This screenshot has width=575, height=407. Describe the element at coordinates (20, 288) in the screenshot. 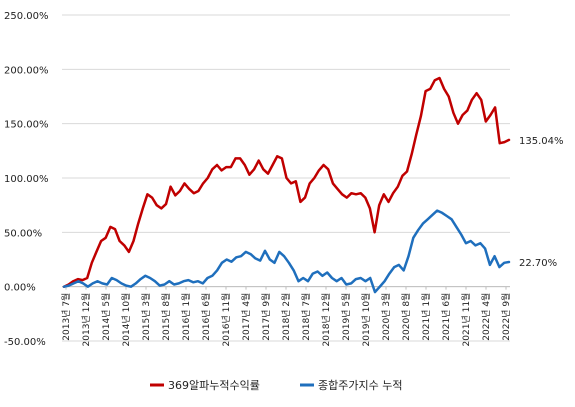

I see `y-tick-label: 0.00%` at that location.